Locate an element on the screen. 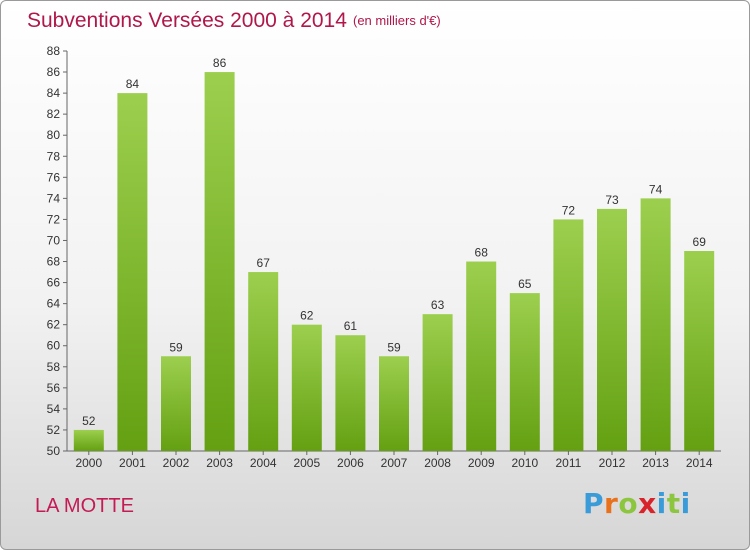 The height and width of the screenshot is (550, 750). chart-title: Subventions Versées 2000 à 2014 is located at coordinates (187, 20).